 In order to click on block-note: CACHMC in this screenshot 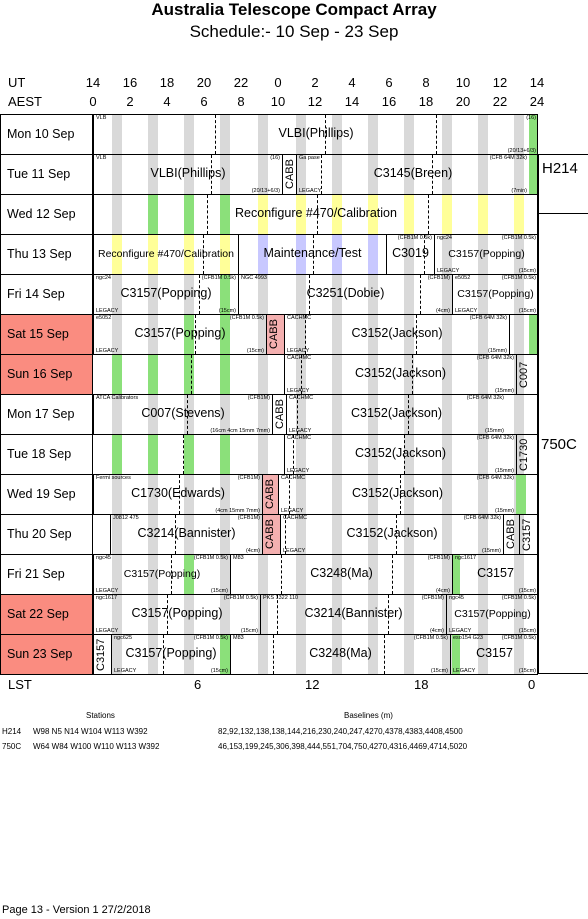, I will do `click(301, 398)`.